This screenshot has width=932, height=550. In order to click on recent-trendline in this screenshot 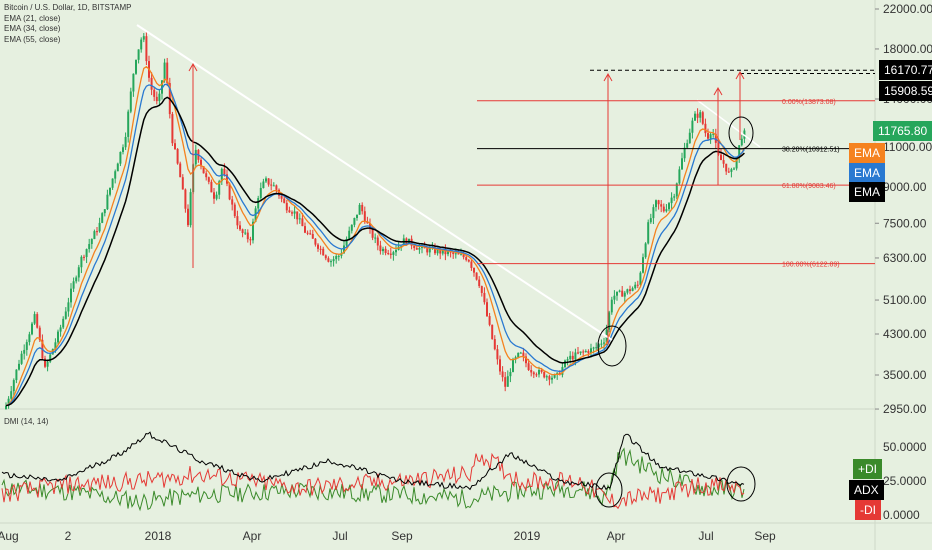, I will do `click(728, 123)`.